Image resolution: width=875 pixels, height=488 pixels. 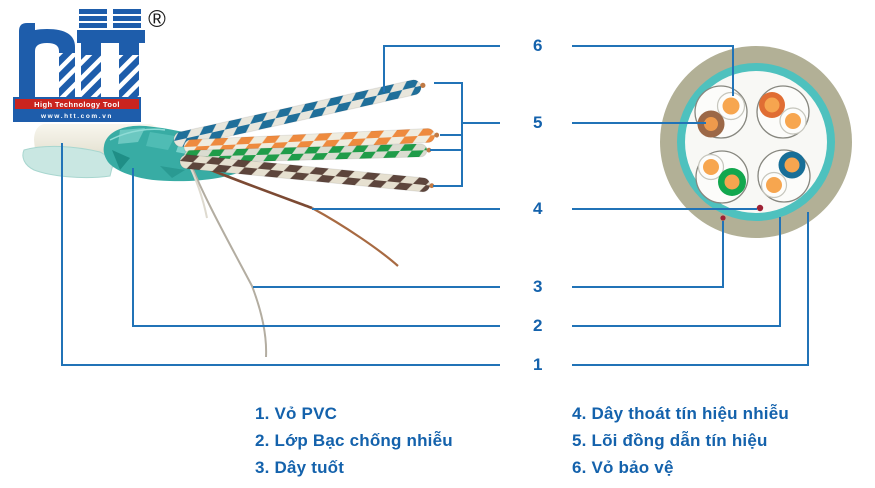 What do you see at coordinates (723, 218) in the screenshot?
I see `section-rip-cord-dot` at bounding box center [723, 218].